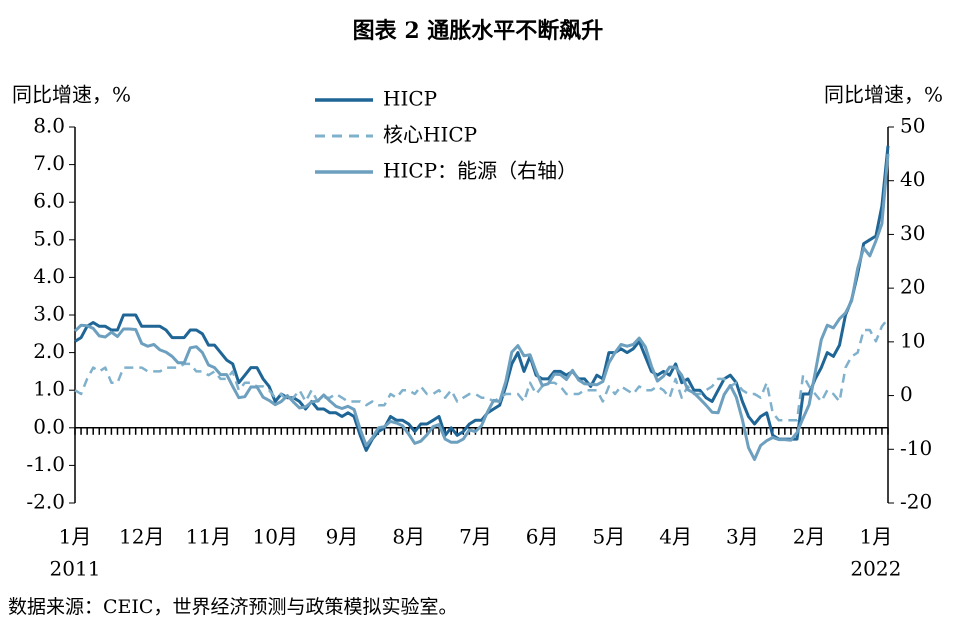 Image resolution: width=955 pixels, height=633 pixels. Describe the element at coordinates (912, 340) in the screenshot. I see `y2-tick-label: 10` at that location.